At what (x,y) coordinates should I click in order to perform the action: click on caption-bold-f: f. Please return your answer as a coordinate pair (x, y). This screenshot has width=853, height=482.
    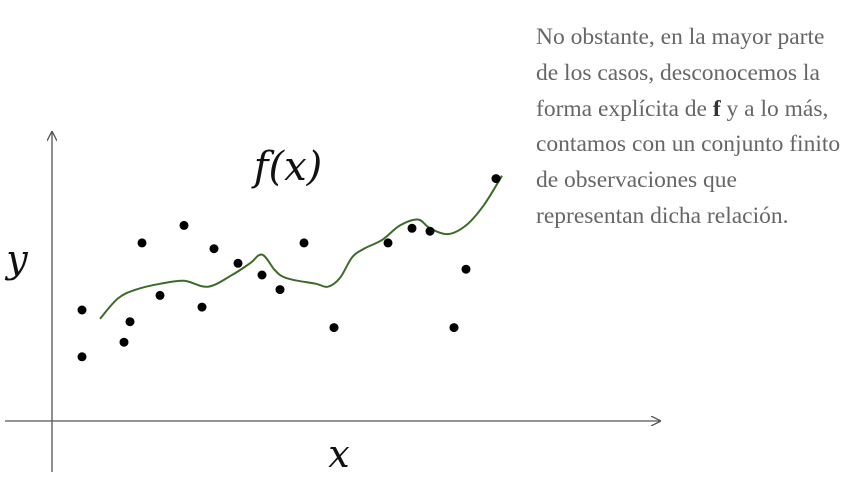
    Looking at the image, I should click on (716, 108).